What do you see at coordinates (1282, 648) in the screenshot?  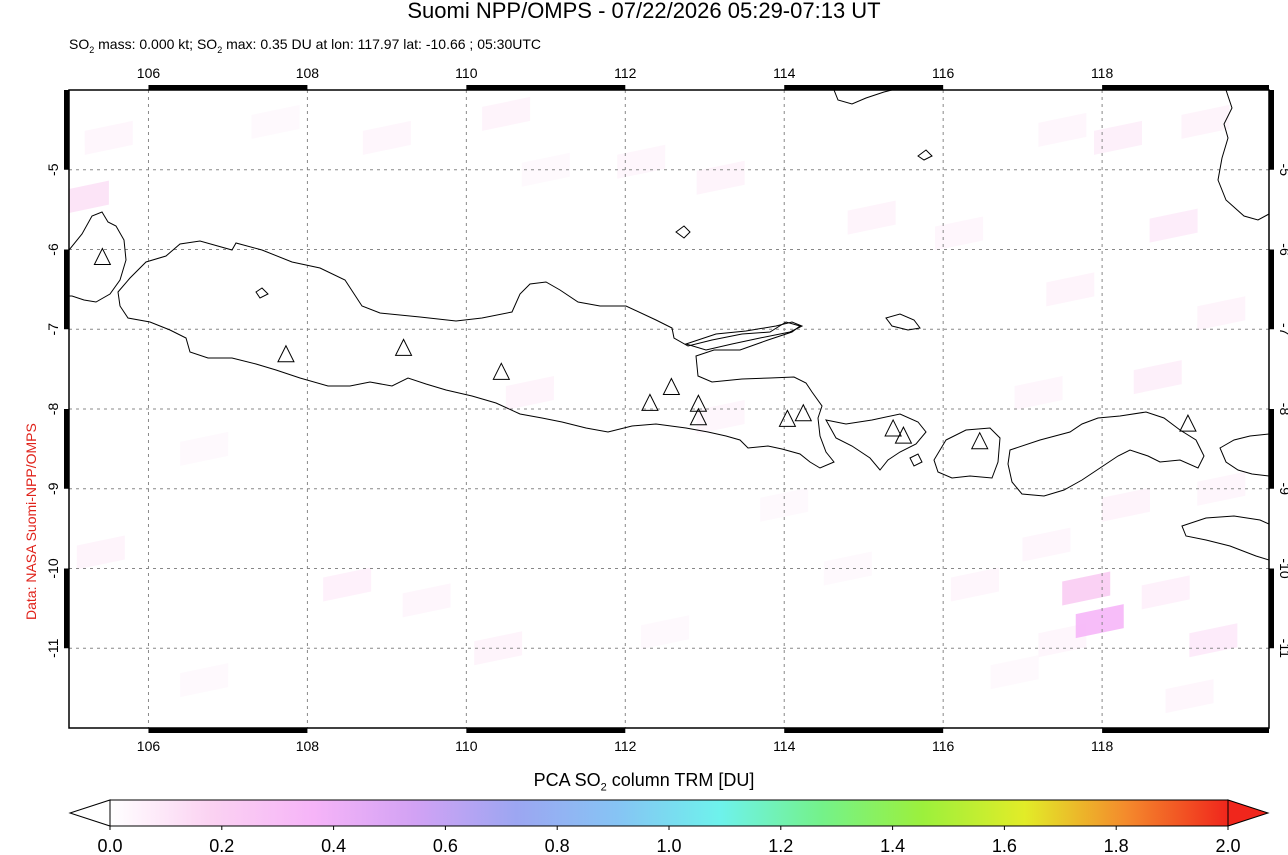 I see `lat-tick-label-right: -11` at bounding box center [1282, 648].